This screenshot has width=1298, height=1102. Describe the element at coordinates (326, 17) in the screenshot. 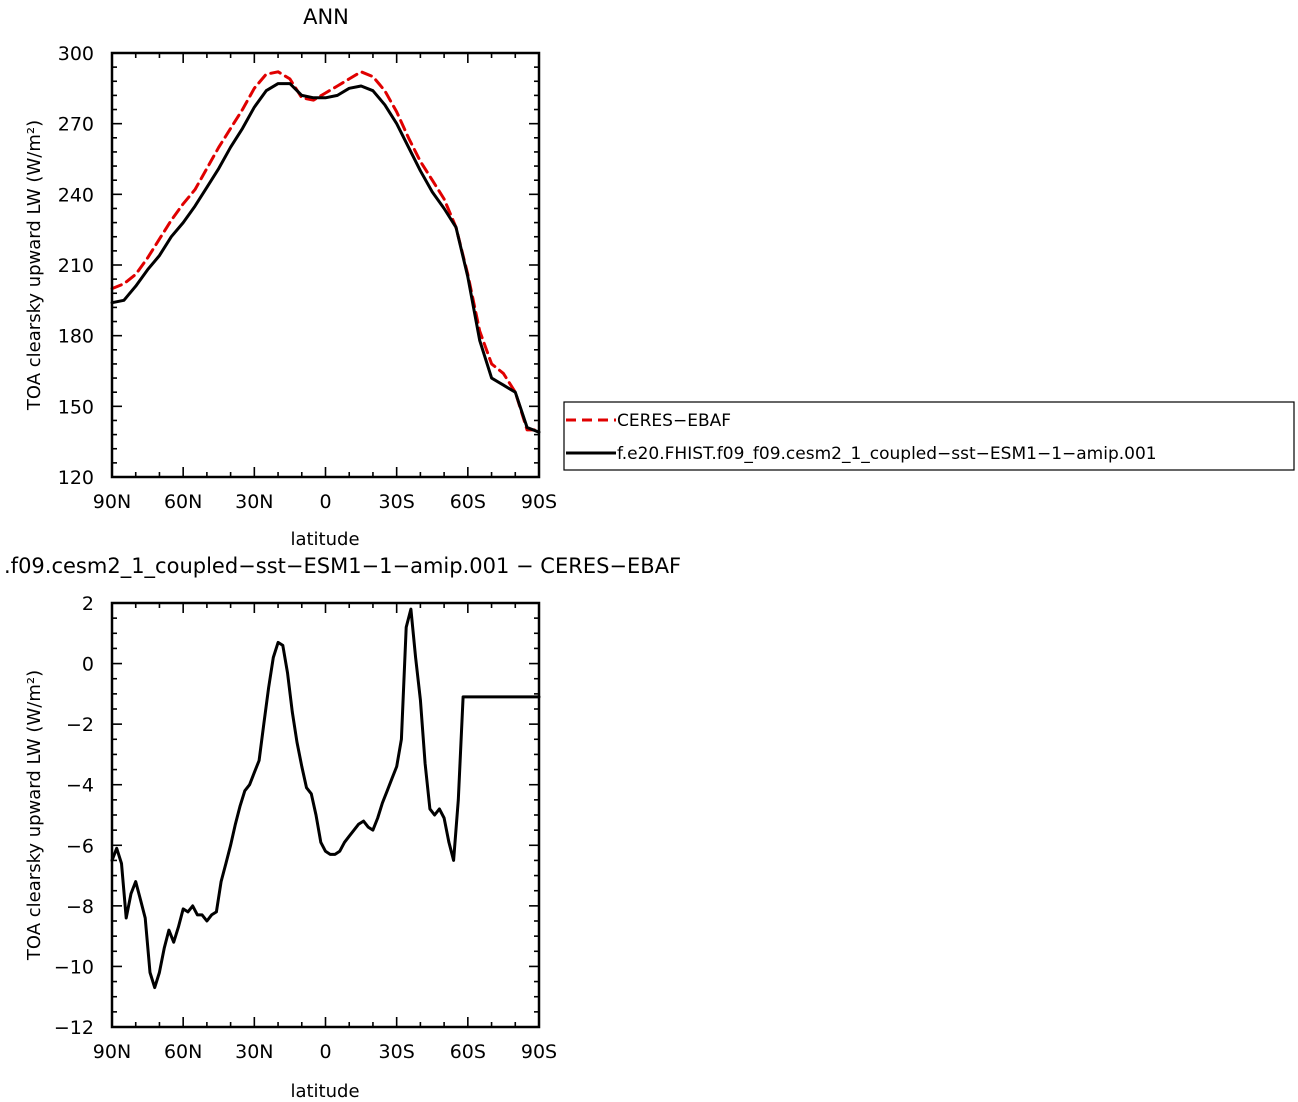

I see `chart-title: ANN` at that location.